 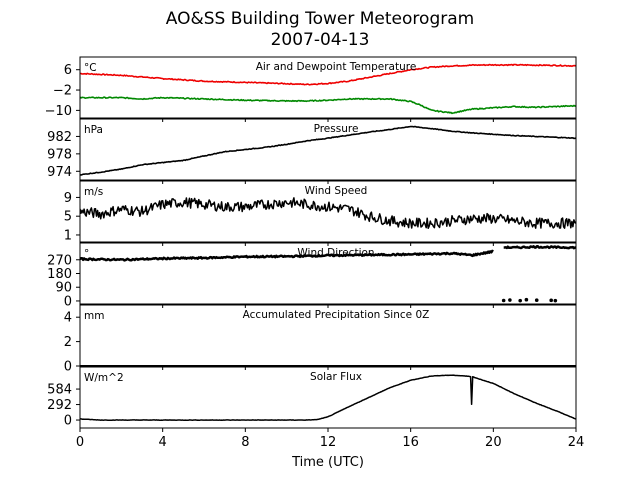 What do you see at coordinates (94, 316) in the screenshot?
I see `unit-label-precip: mm` at bounding box center [94, 316].